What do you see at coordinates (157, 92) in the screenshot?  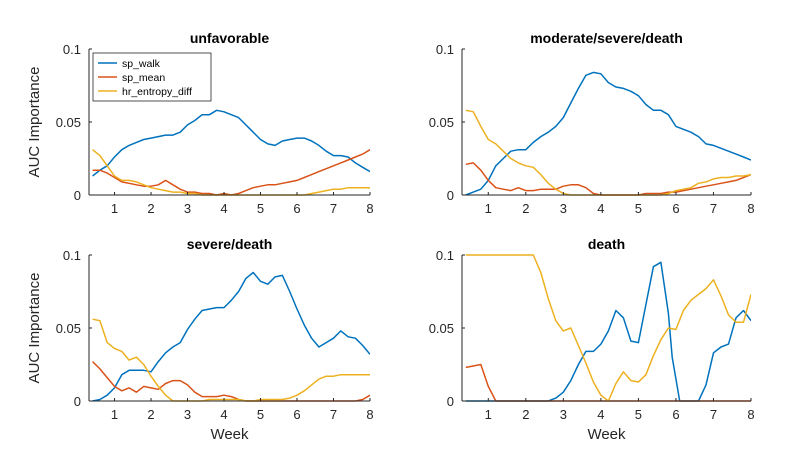 I see `legend-entry: hr_entropy_diff` at bounding box center [157, 92].